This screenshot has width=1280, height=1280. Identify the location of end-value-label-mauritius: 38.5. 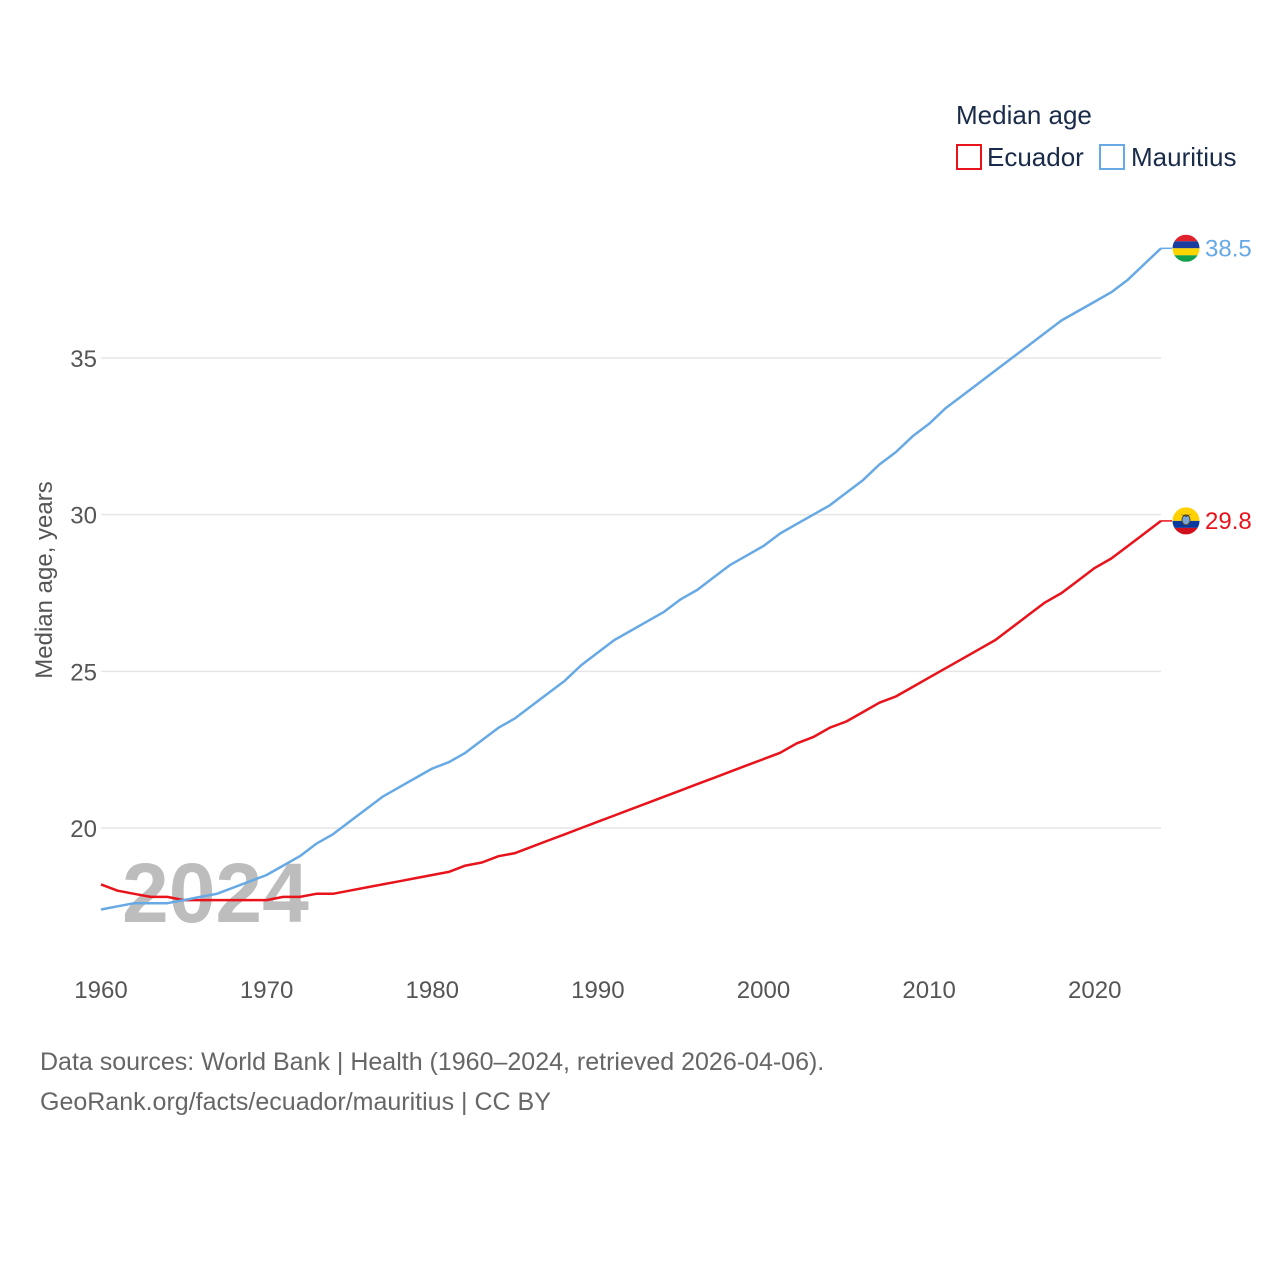
(1228, 248).